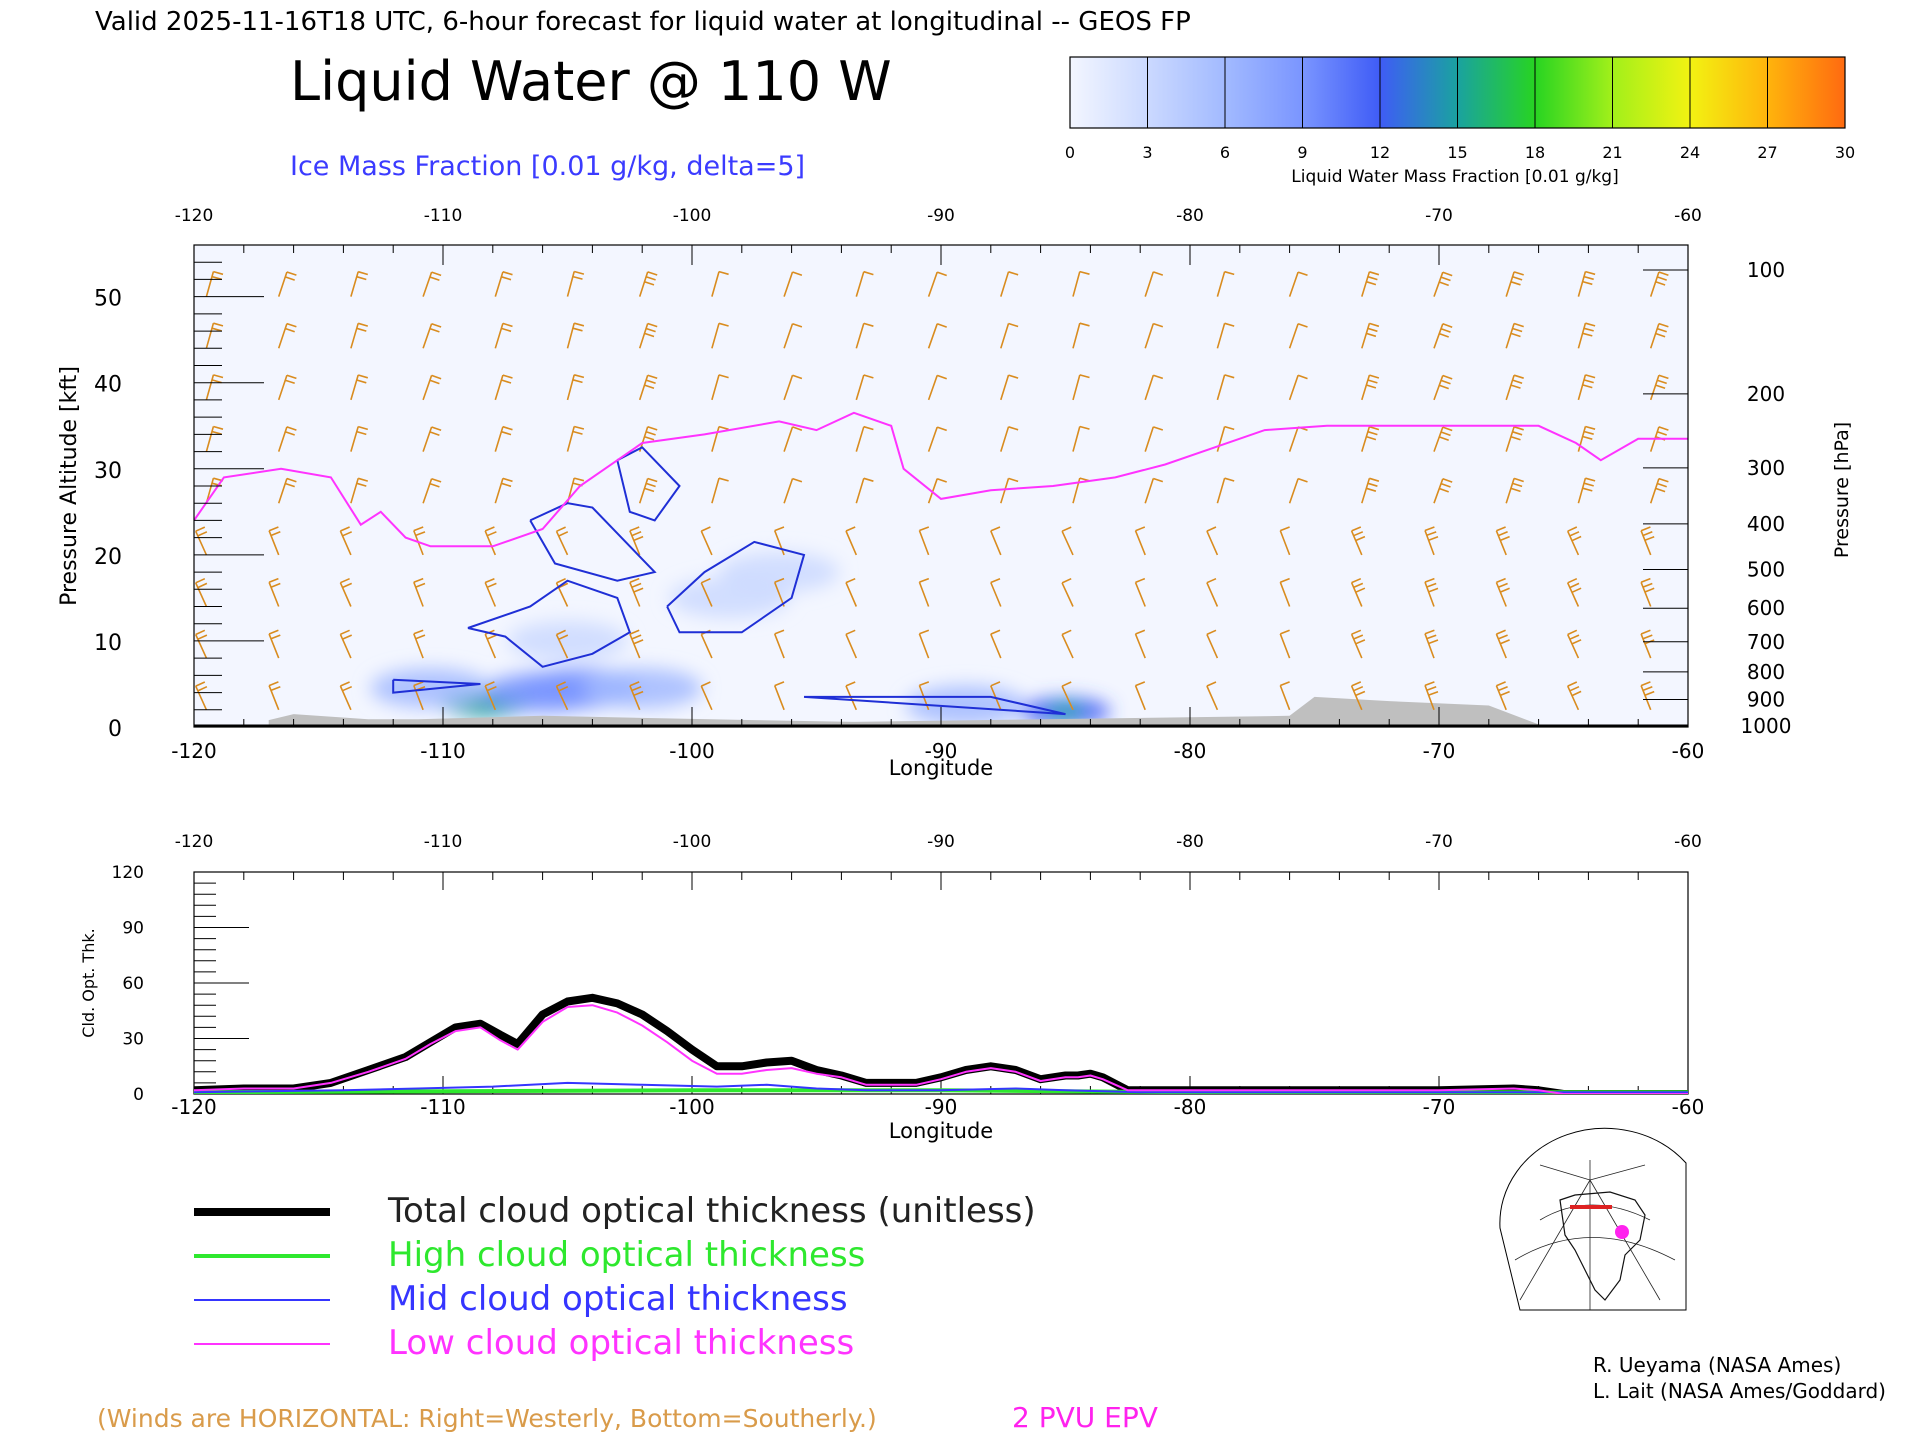 This screenshot has height=1440, width=1920. I want to click on pressure-tick-label: 800, so click(1766, 672).